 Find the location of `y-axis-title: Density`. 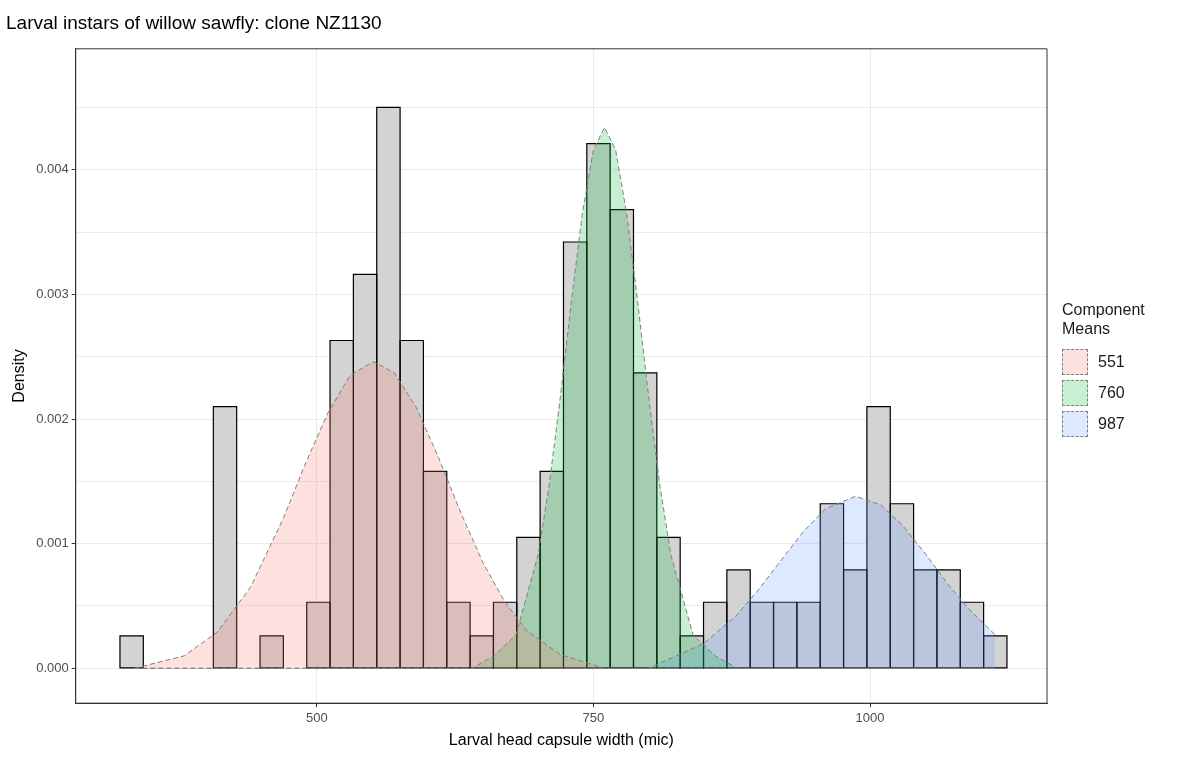

y-axis-title: Density is located at coordinates (19, 376).